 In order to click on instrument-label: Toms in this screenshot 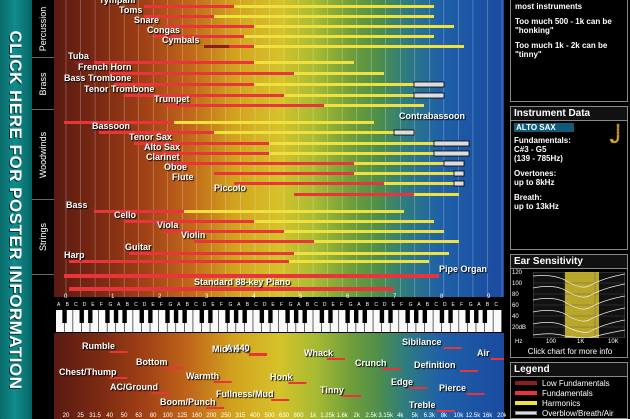, I will do `click(131, 10)`.